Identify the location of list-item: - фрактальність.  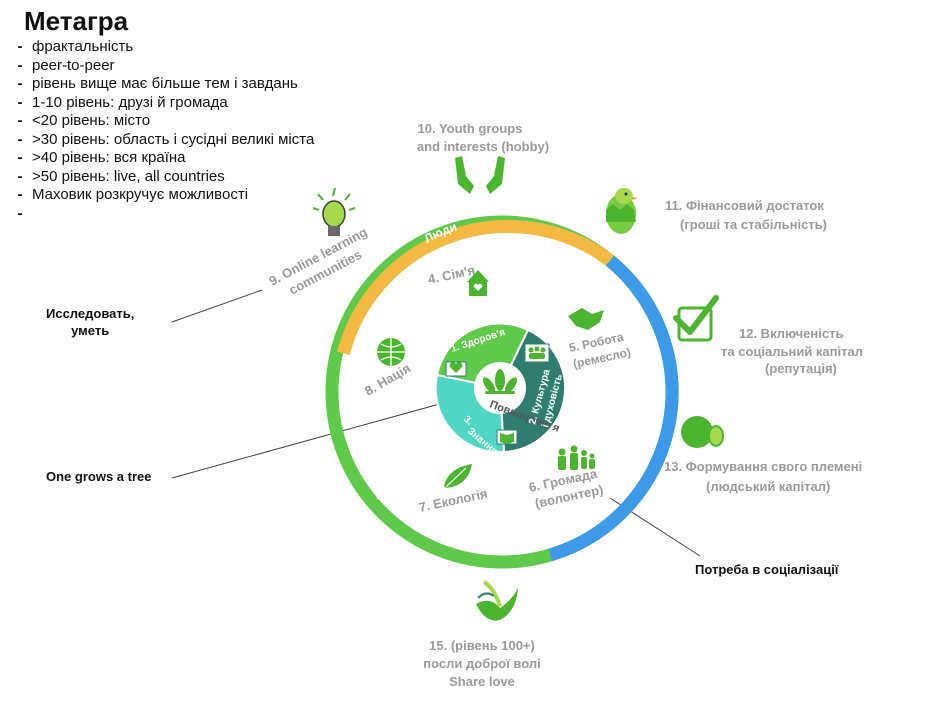
(75, 46).